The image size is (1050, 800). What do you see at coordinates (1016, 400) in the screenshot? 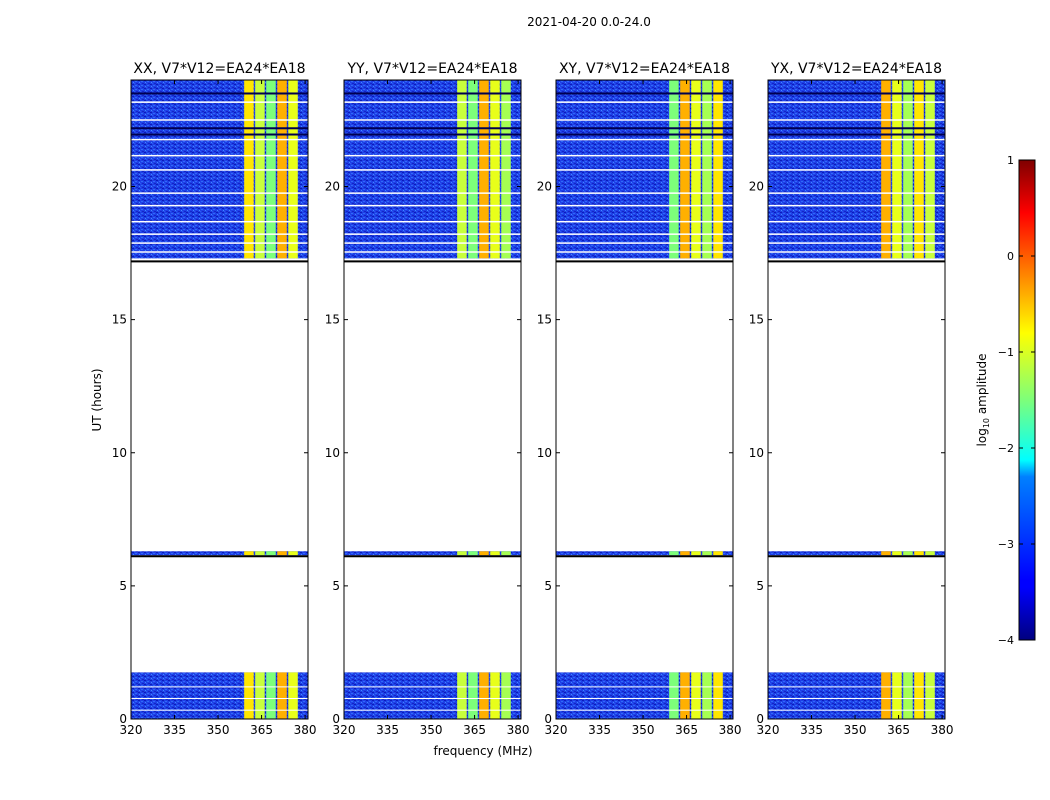
I see `colorbar-ticks: 1 0 −1 −2 −3 −4` at bounding box center [1016, 400].